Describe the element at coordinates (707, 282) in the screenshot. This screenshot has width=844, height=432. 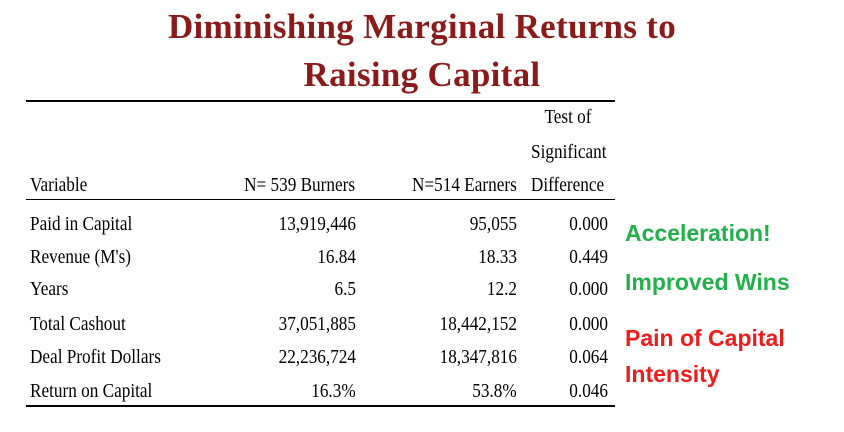
I see `annotation-improved-wins: Improved Wins` at that location.